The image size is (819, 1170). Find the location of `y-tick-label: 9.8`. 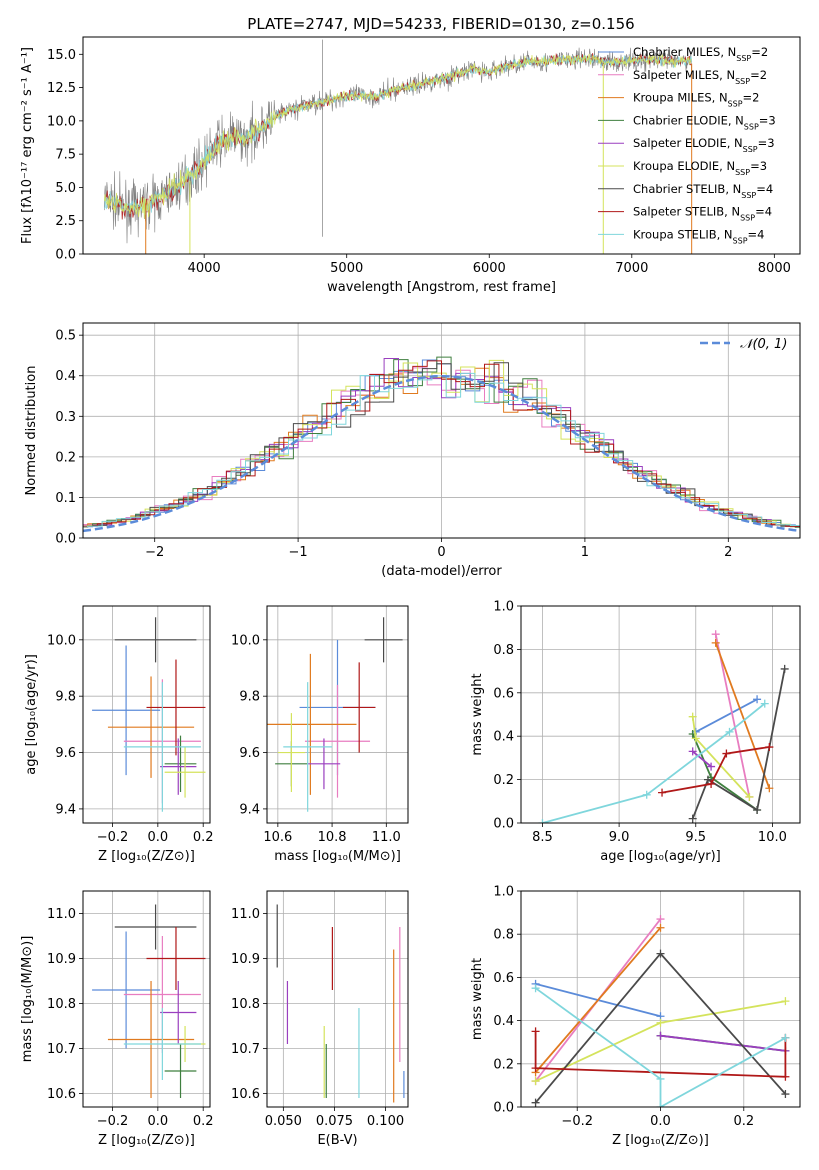

y-tick-label: 9.8 is located at coordinates (249, 697).